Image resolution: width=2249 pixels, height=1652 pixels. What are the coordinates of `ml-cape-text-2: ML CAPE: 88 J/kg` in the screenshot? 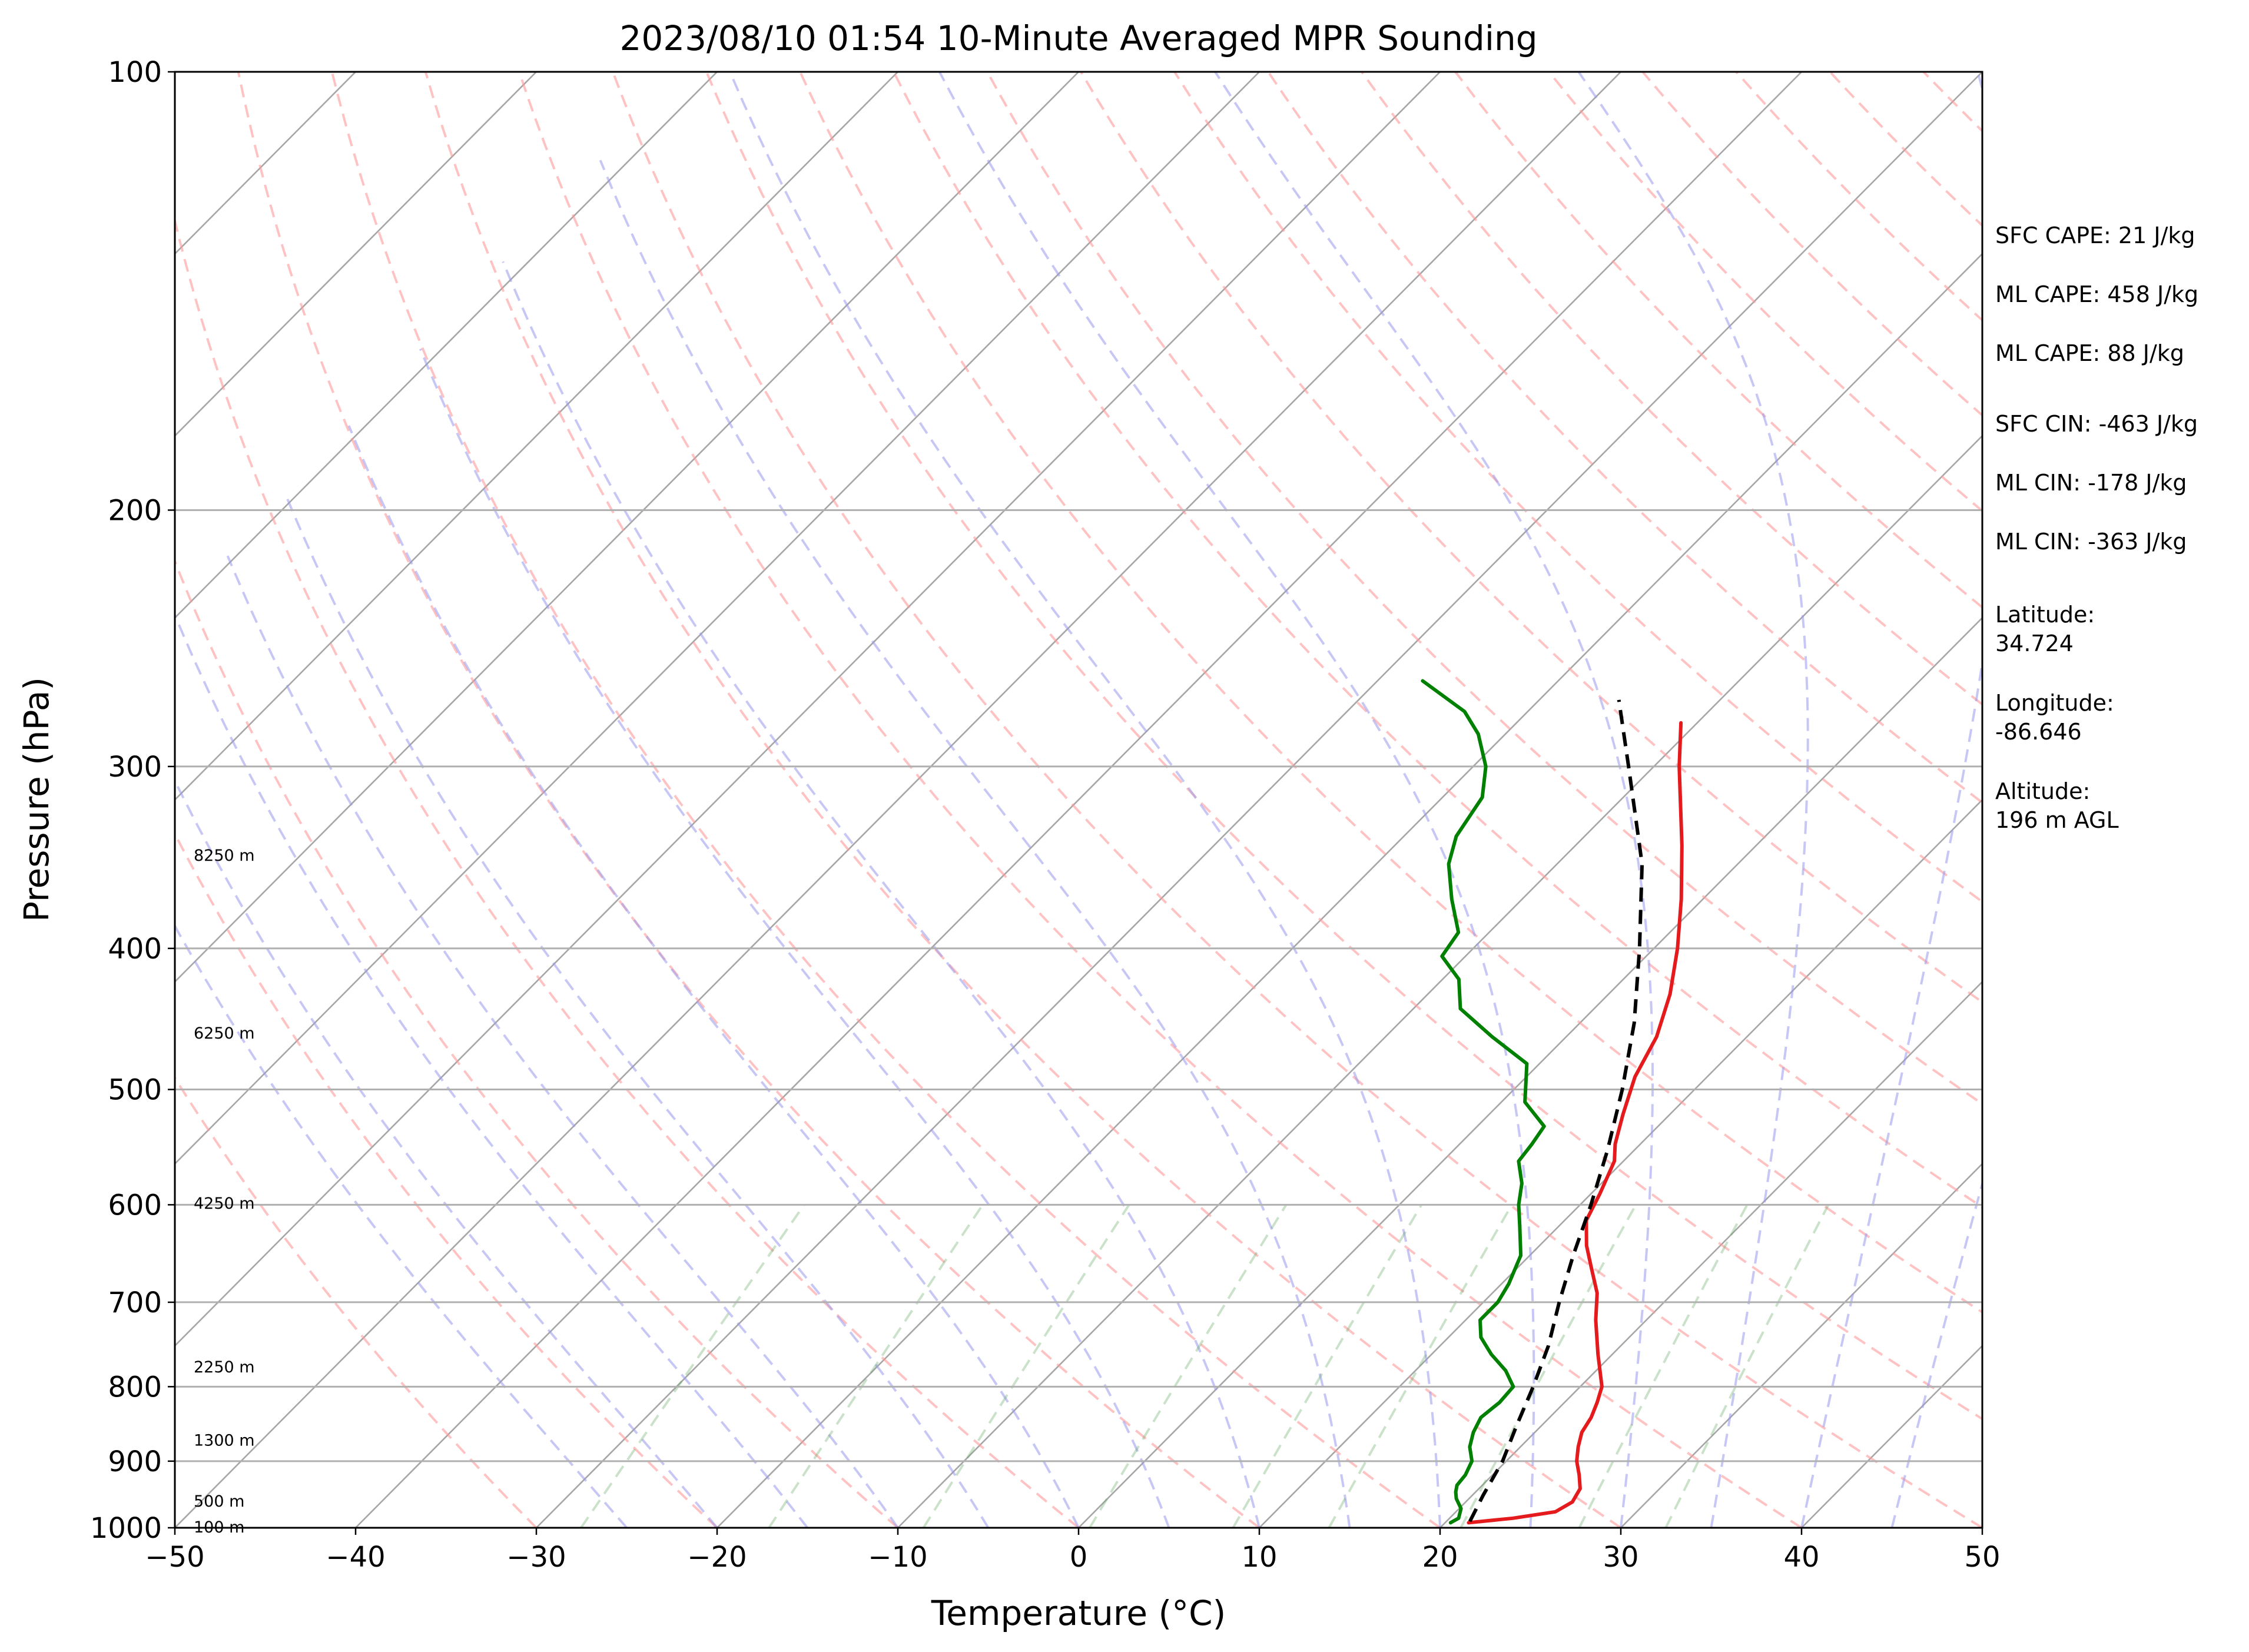 It's located at (2089, 353).